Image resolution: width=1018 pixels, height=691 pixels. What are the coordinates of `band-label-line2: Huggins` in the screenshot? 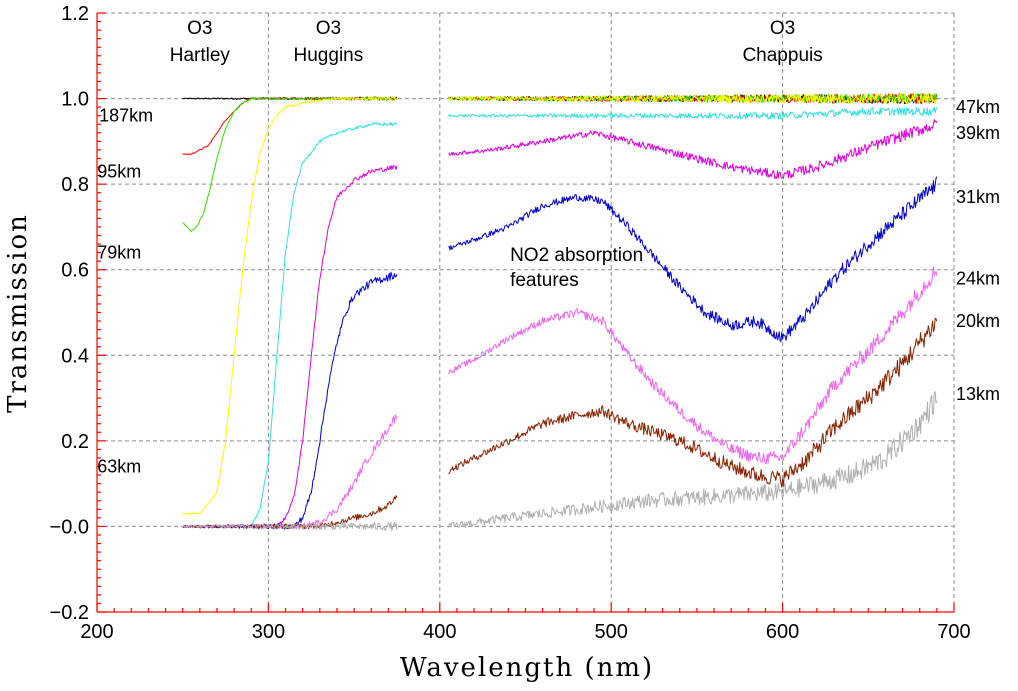 It's located at (329, 55).